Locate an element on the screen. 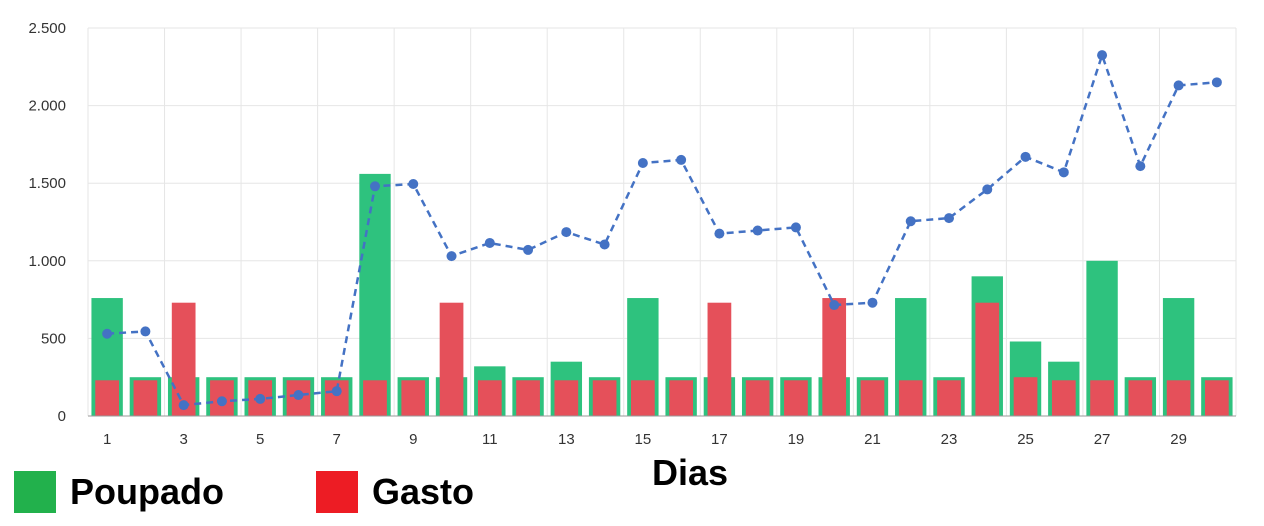 This screenshot has width=1264, height=526. y-tick-label: 2.500 is located at coordinates (47, 28).